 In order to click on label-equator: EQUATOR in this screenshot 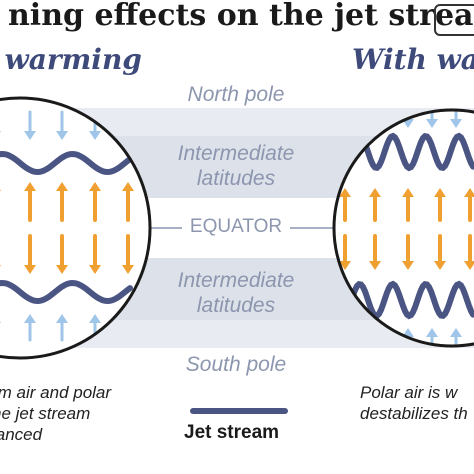, I will do `click(236, 227)`.